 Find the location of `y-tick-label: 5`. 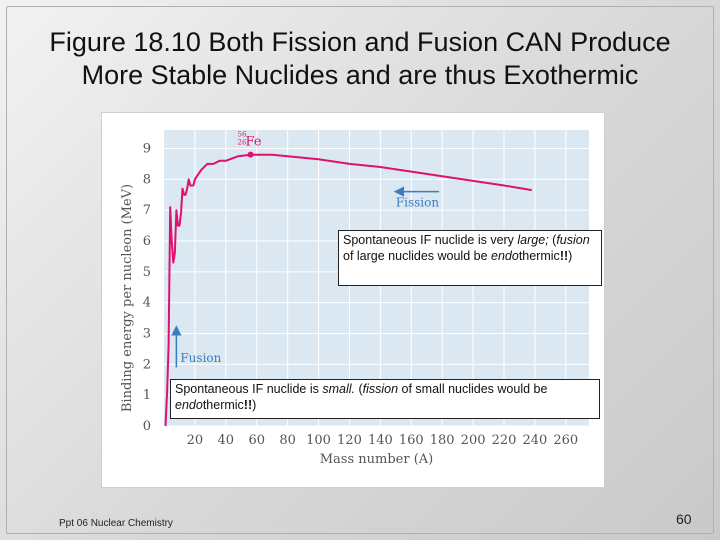

y-tick-label: 5 is located at coordinates (147, 272).